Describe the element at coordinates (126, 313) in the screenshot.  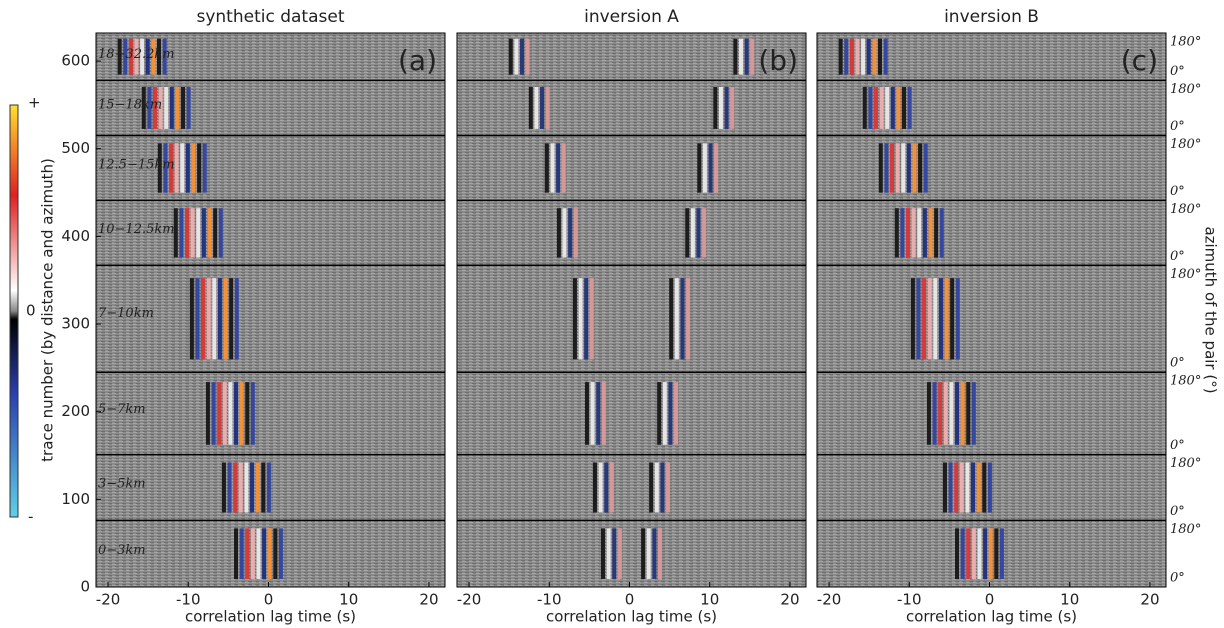
I see `band-label: 7−10km` at that location.